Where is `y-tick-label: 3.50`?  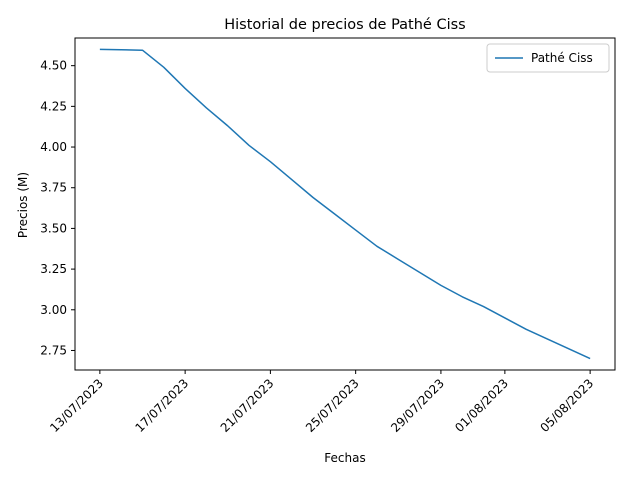 y-tick-label: 3.50 is located at coordinates (53, 228).